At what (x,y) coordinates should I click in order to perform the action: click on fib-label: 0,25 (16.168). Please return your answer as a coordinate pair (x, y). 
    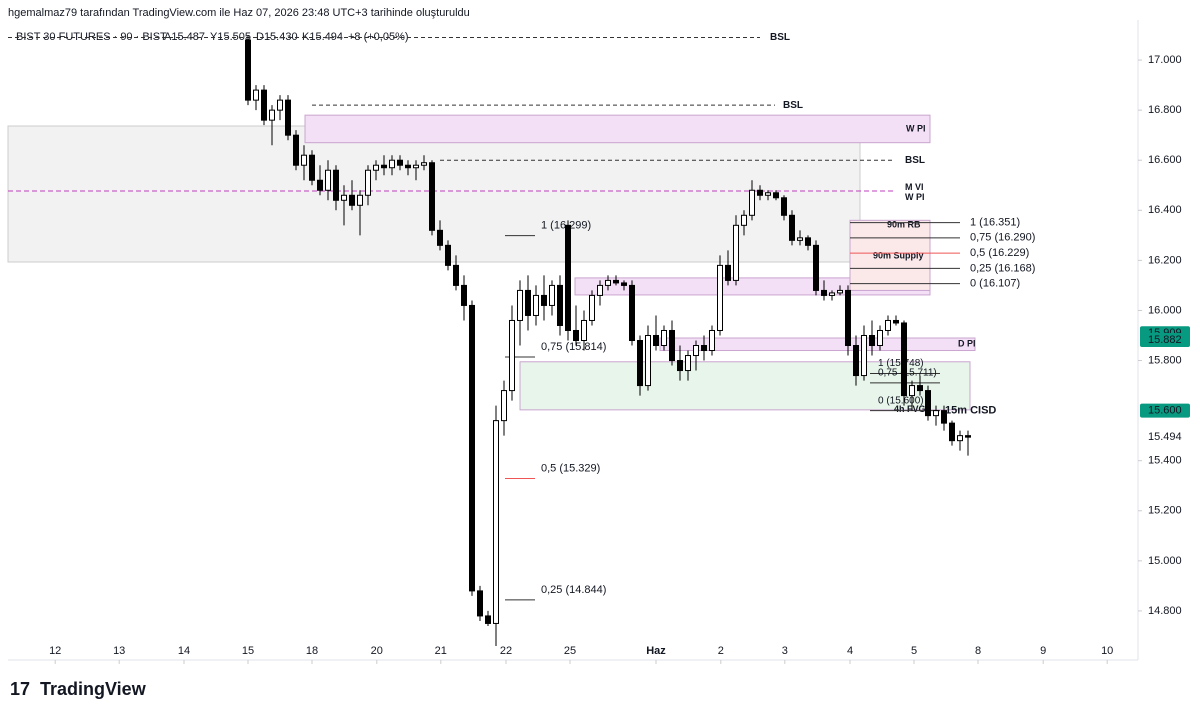
    Looking at the image, I should click on (1002, 268).